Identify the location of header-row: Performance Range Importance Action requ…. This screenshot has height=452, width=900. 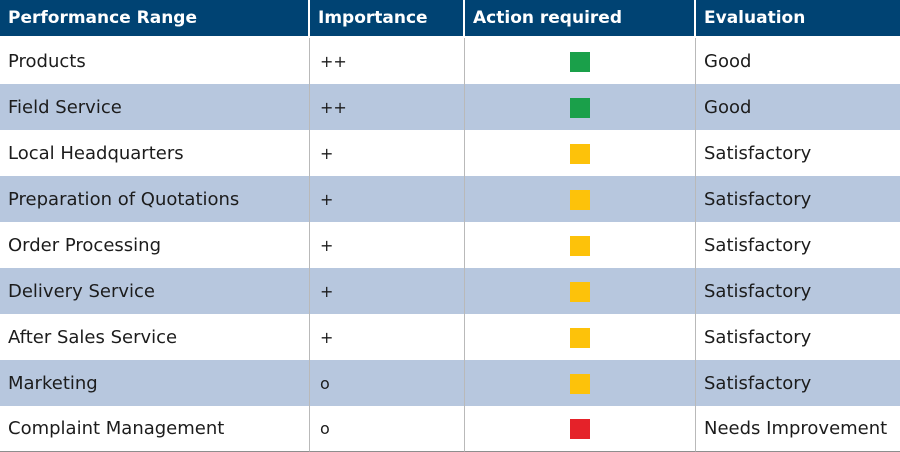
(450, 19).